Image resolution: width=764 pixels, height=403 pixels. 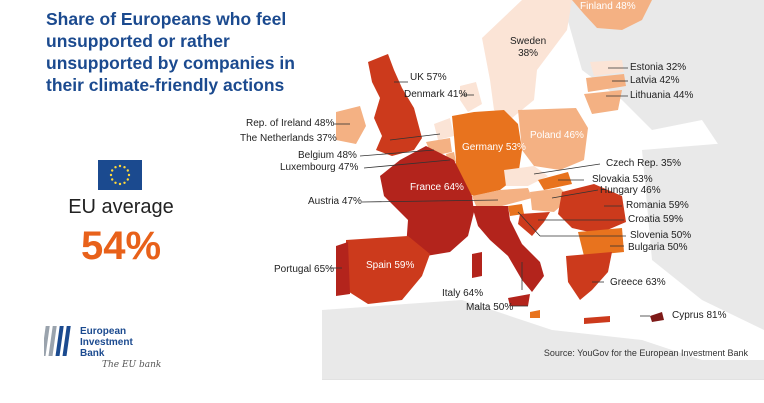 What do you see at coordinates (304, 269) in the screenshot?
I see `label-portugal: Portugal 65%` at bounding box center [304, 269].